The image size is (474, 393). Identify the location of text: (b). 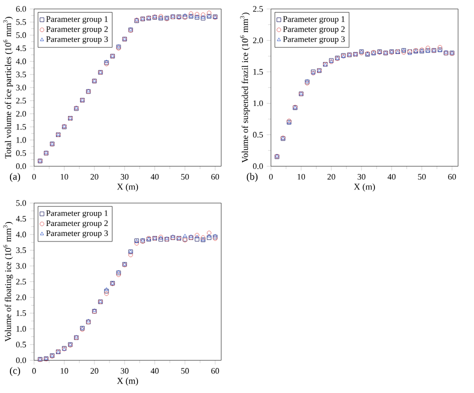
(252, 177).